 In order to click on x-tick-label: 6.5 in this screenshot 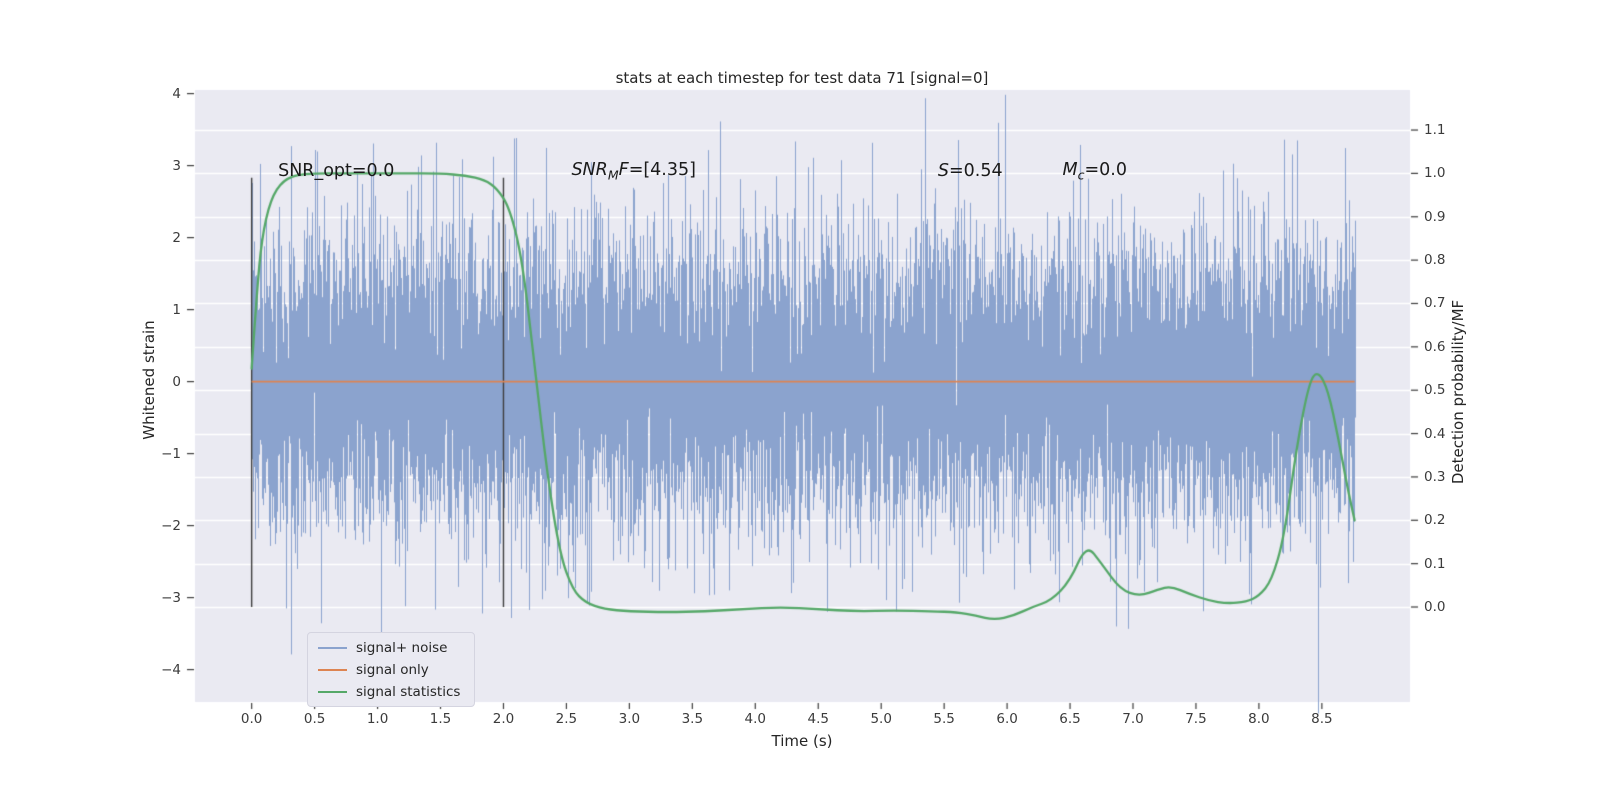, I will do `click(1070, 719)`.